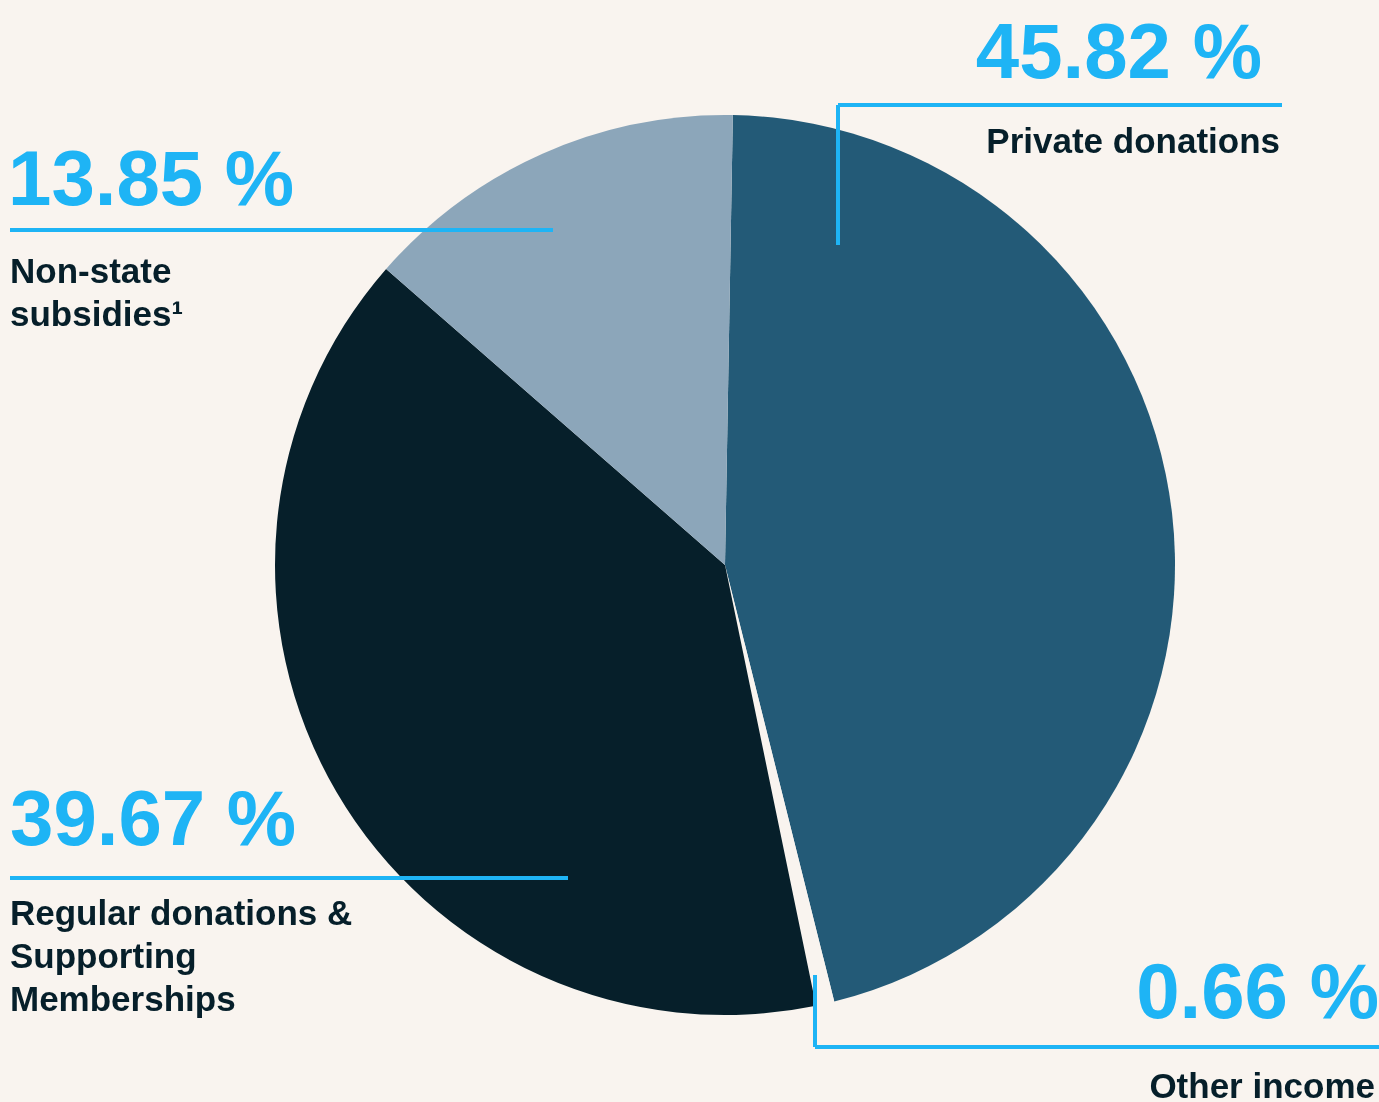 The image size is (1379, 1102). Describe the element at coordinates (1262, 1084) in the screenshot. I see `slice-label: Other income` at that location.